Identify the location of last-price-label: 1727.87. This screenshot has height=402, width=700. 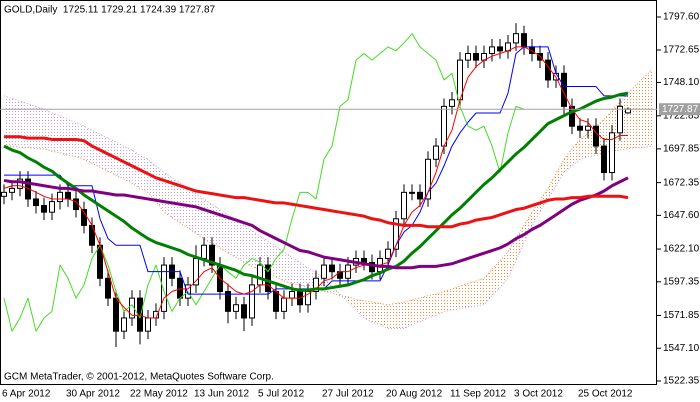
(680, 109).